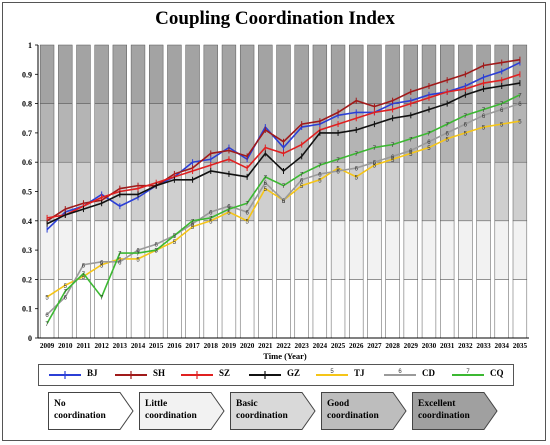  I want to click on x-tick-label: 2028, so click(392, 346).